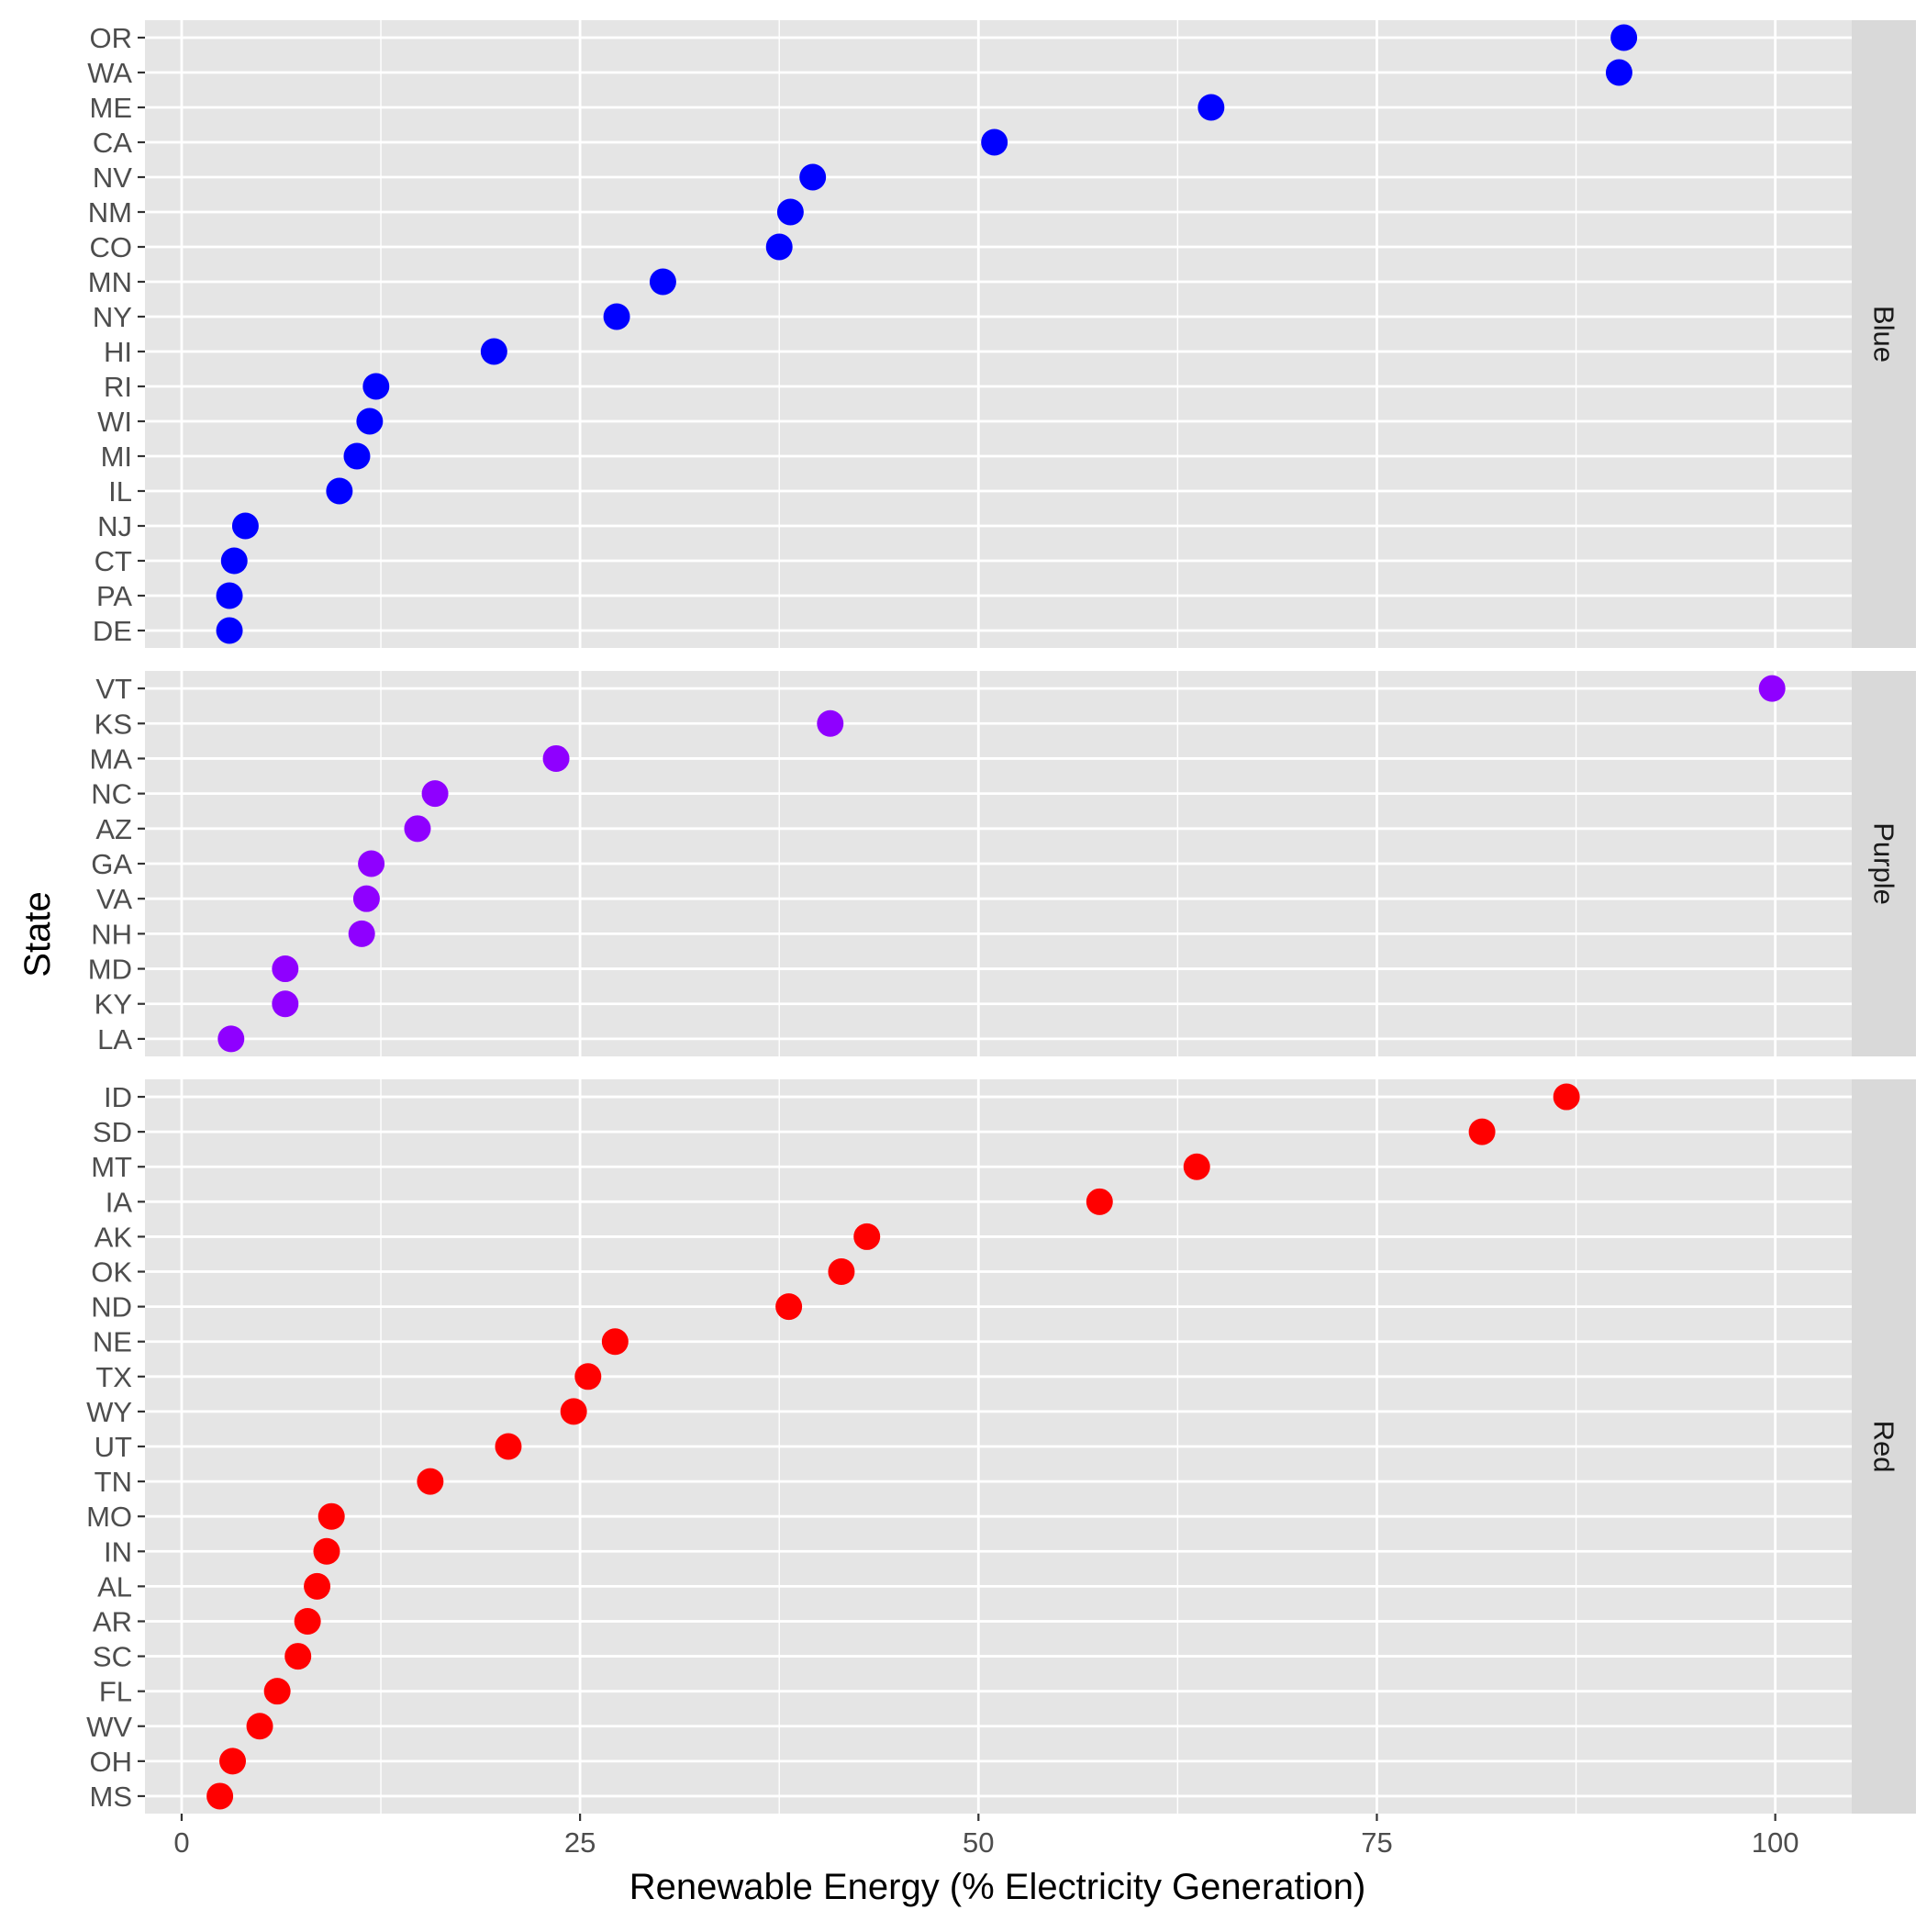 This screenshot has height=1932, width=1927. Describe the element at coordinates (113, 1482) in the screenshot. I see `y-tick-label-tn: TN` at that location.